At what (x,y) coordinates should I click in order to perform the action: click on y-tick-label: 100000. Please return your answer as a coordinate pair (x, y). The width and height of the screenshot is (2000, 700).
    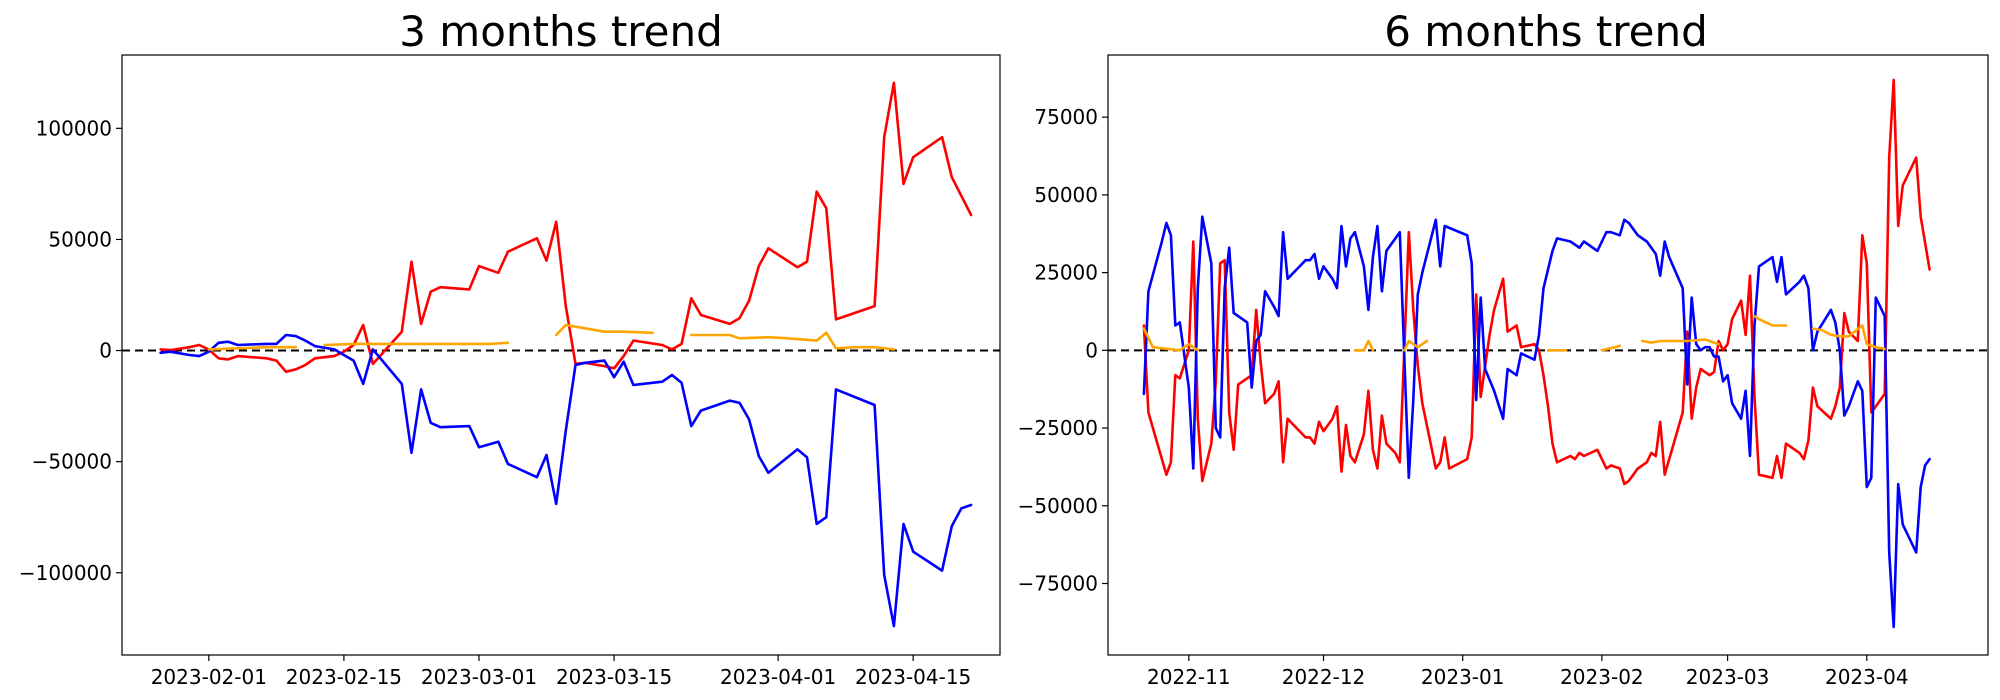
    Looking at the image, I should click on (74, 128).